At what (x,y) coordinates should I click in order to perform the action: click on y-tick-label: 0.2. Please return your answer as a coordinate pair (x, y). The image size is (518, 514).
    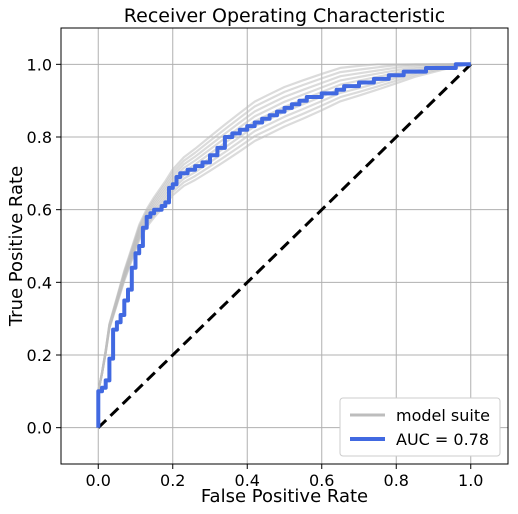
    Looking at the image, I should click on (39, 355).